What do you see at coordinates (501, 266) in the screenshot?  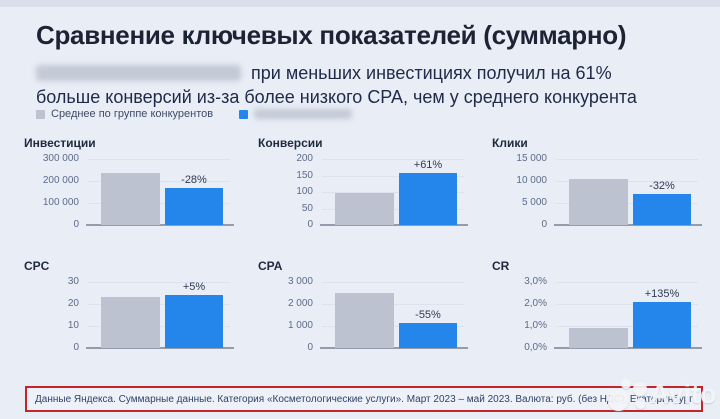 I see `chart-title-cr: CR` at bounding box center [501, 266].